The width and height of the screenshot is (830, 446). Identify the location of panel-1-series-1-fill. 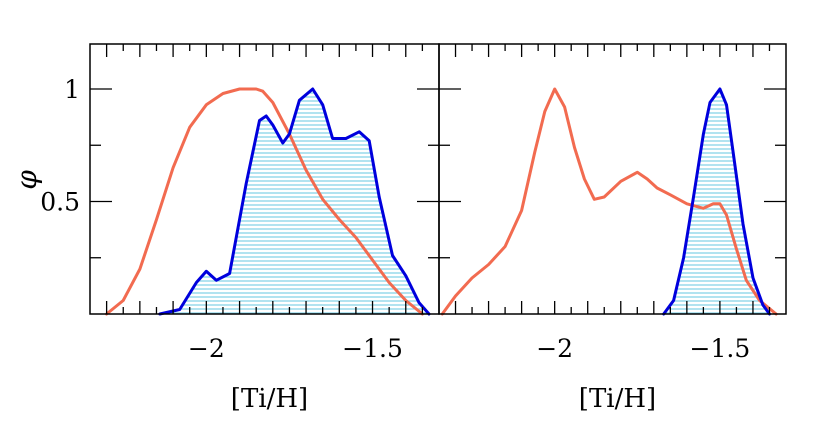
(716, 201).